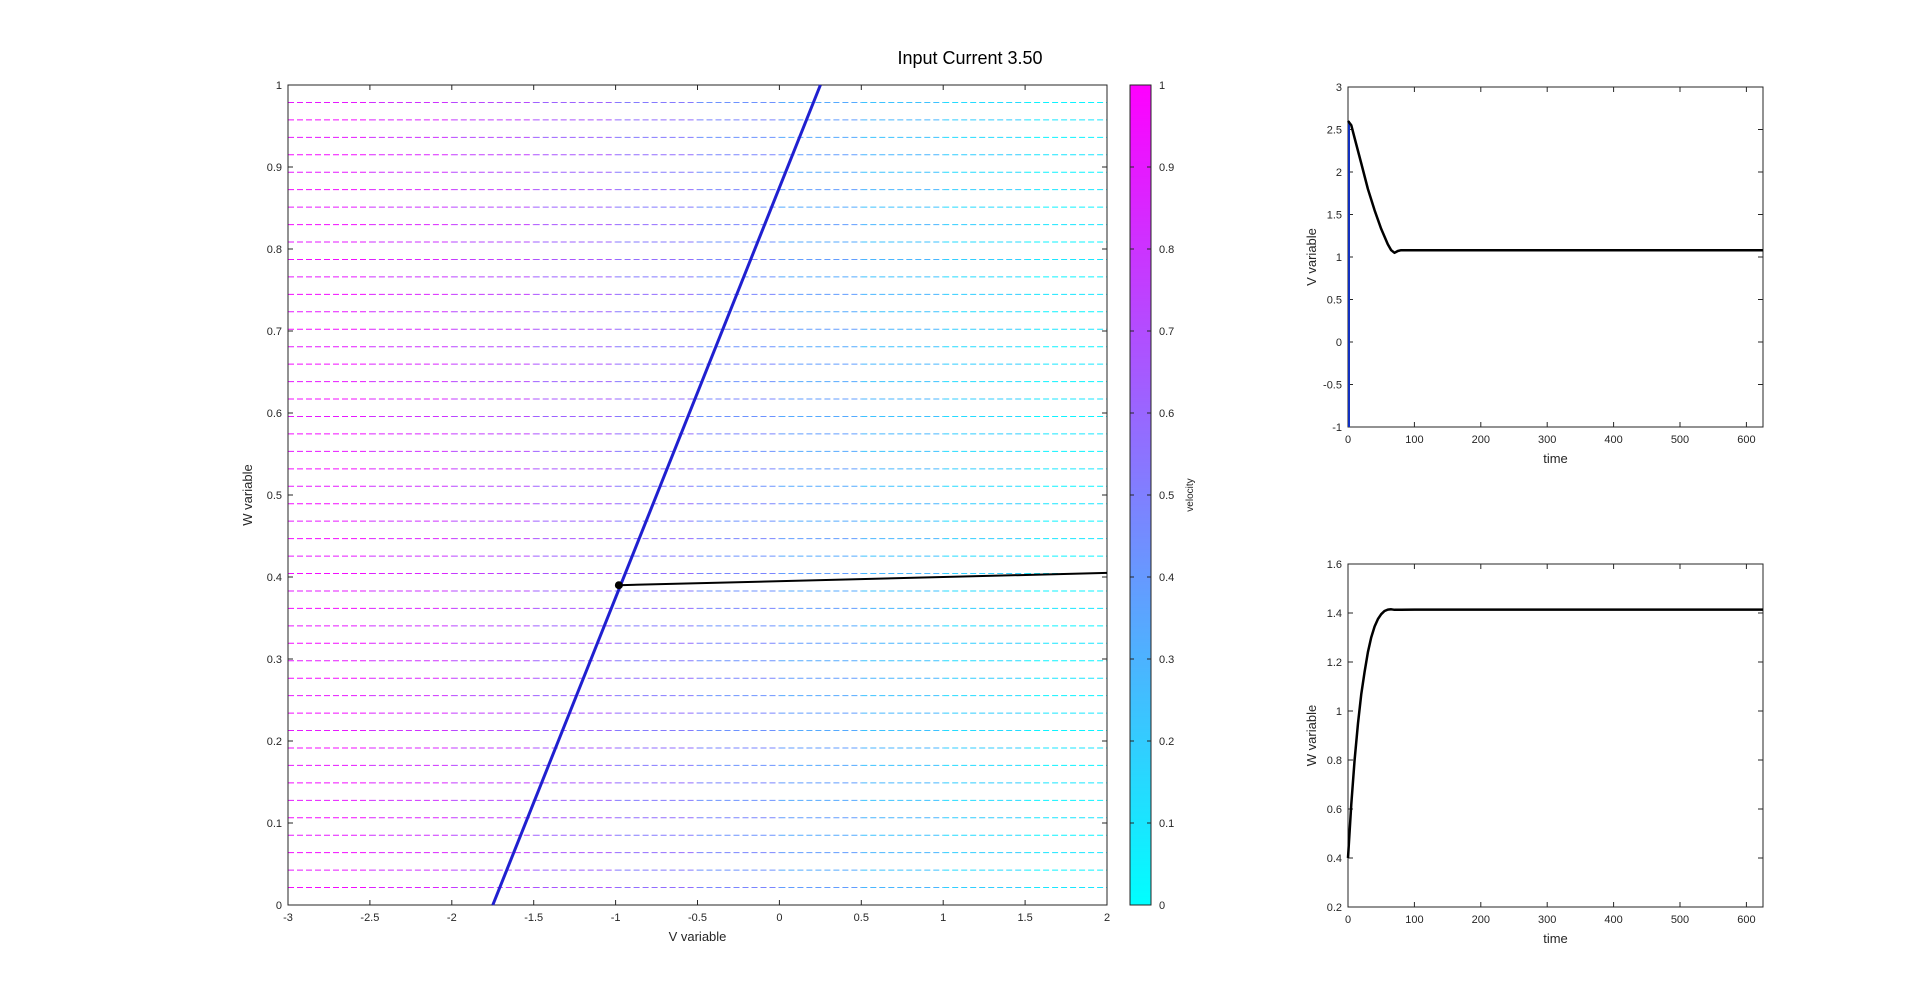 The image size is (1920, 1003). What do you see at coordinates (618, 585) in the screenshot?
I see `fixed-point-marker` at bounding box center [618, 585].